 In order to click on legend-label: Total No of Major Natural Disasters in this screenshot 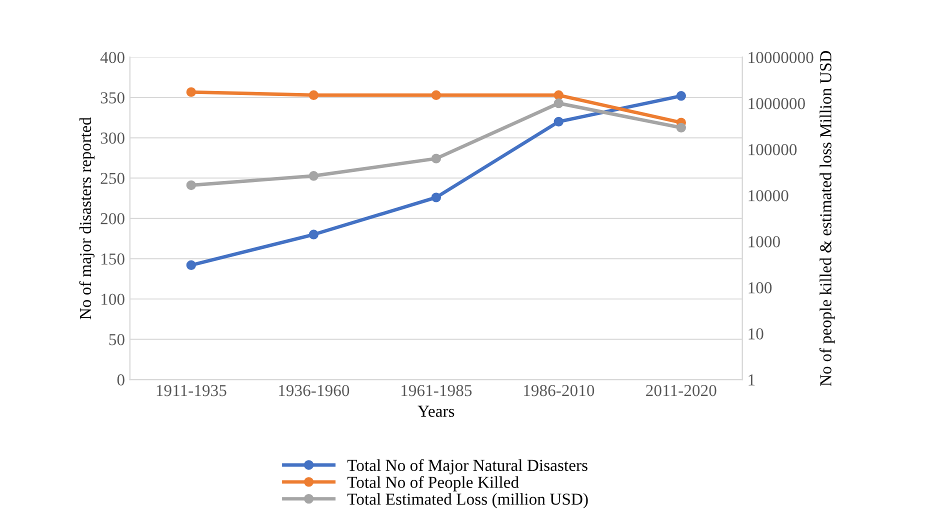, I will do `click(467, 466)`.